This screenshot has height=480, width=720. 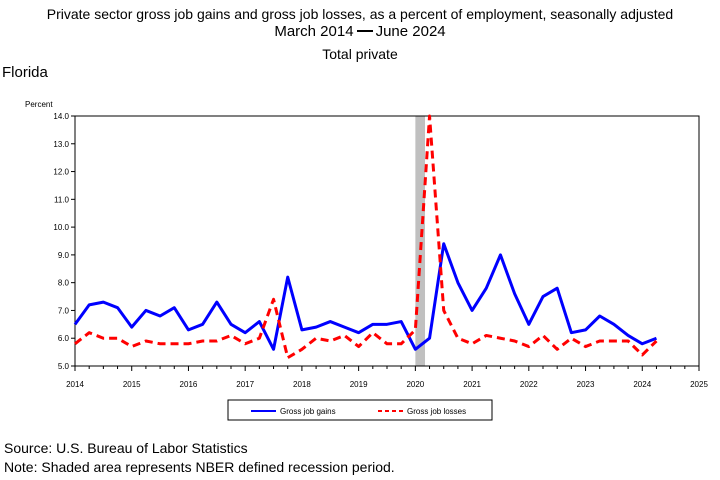 I want to click on x-tick-label: 2019, so click(x=359, y=384).